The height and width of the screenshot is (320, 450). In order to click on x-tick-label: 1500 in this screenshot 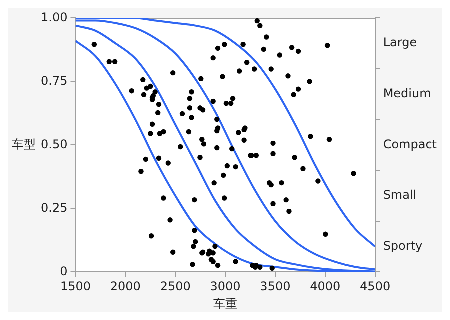, I will do `click(75, 287)`.